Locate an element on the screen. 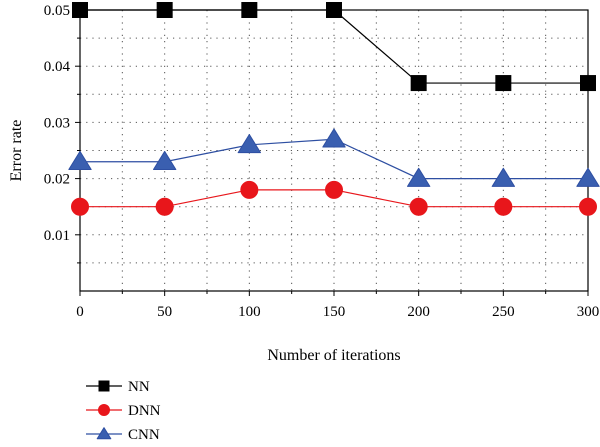 The width and height of the screenshot is (600, 447). x-tick-label: 50 is located at coordinates (164, 312).